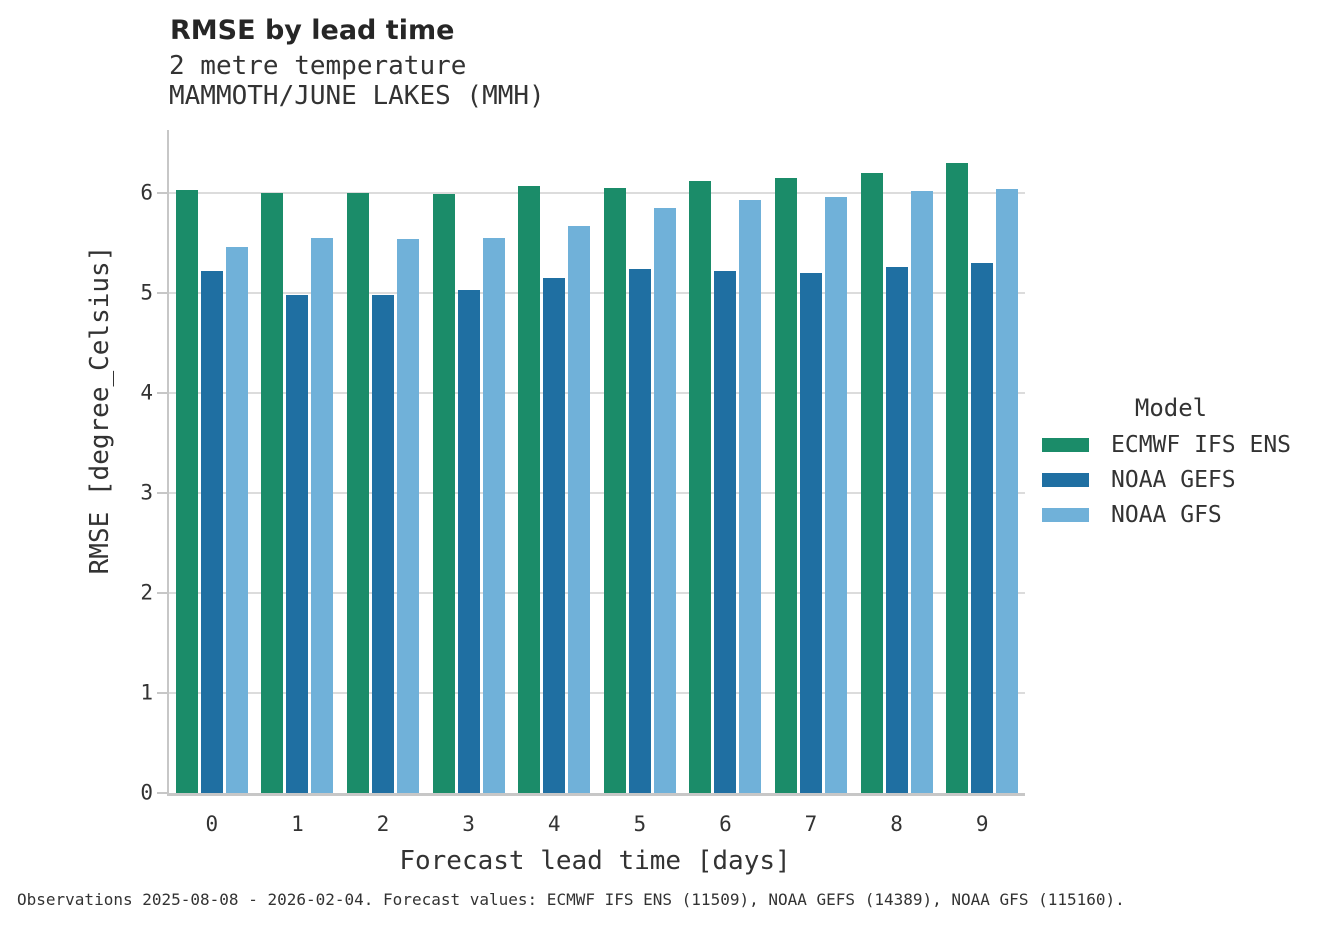 The image size is (1322, 928). I want to click on legend: Model ECMWF IFS ENS NOAA GEFS NOAA GFS, so click(1171, 461).